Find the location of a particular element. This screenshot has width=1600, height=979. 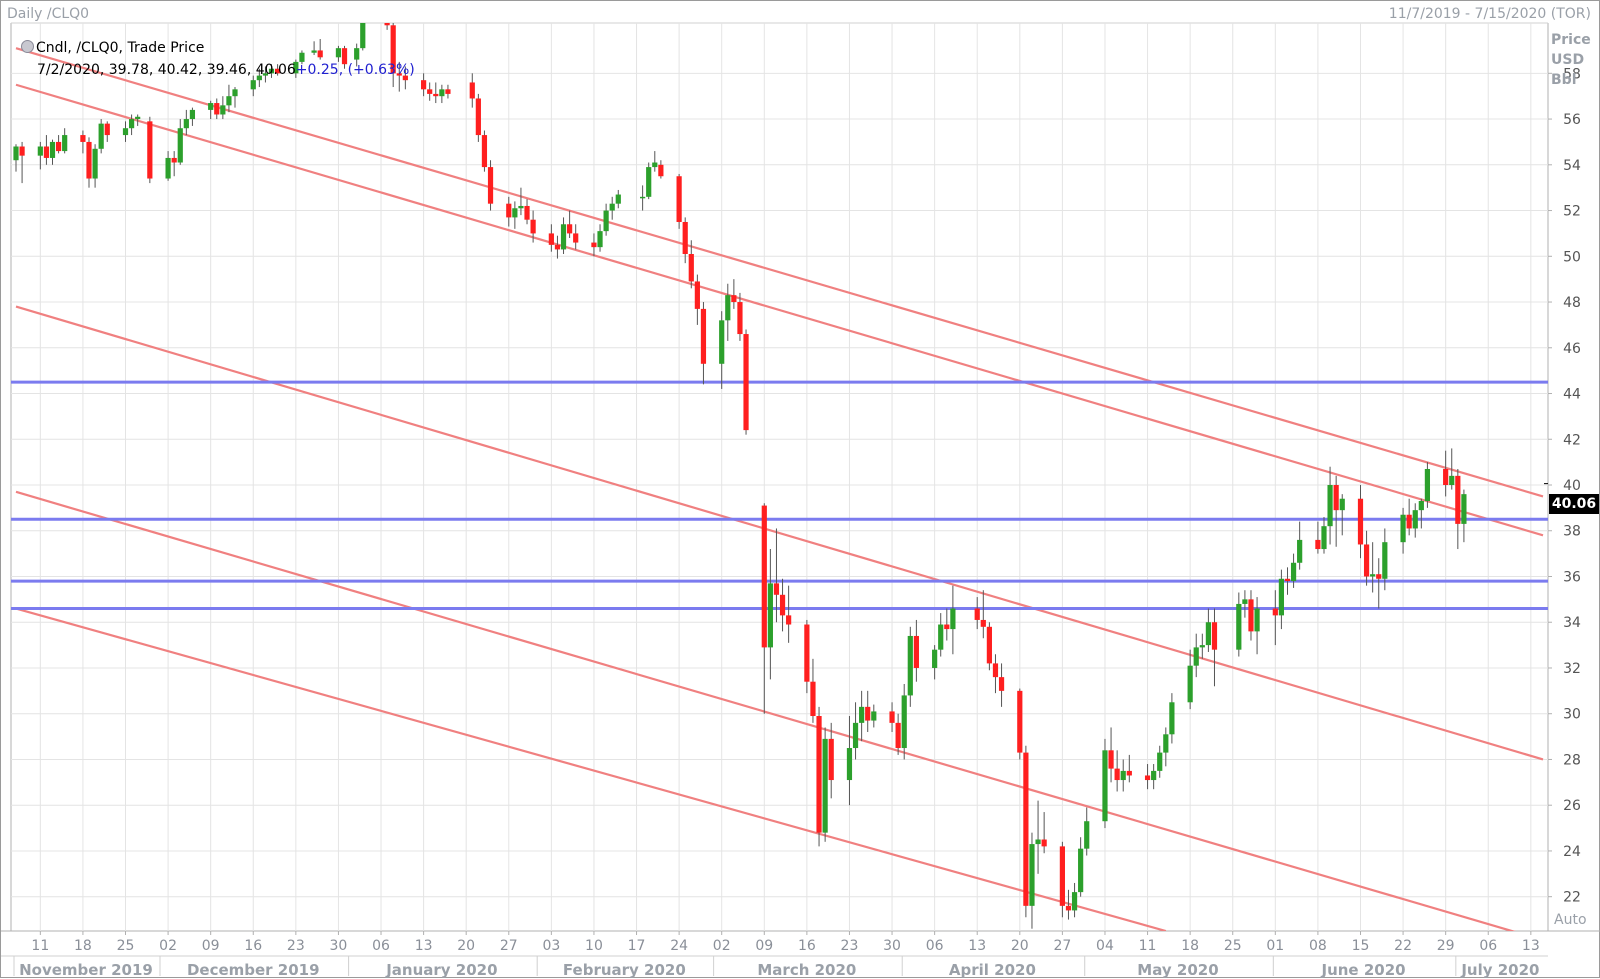

x-tick-label: 30 is located at coordinates (339, 946).